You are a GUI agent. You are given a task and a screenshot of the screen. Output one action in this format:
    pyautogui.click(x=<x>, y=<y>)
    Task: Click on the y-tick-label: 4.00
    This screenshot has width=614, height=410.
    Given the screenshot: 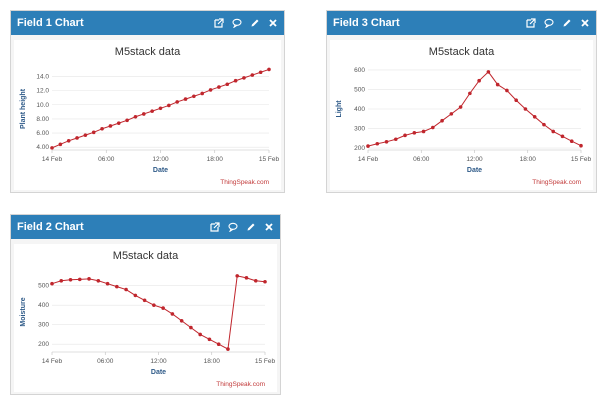 What is the action you would take?
    pyautogui.click(x=42, y=147)
    